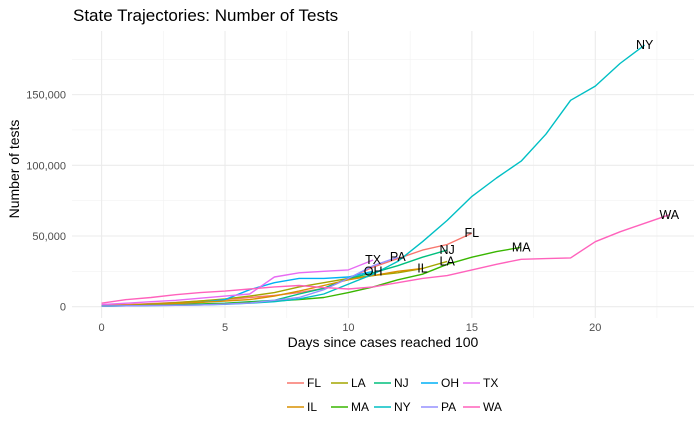 The height and width of the screenshot is (432, 700). What do you see at coordinates (490, 383) in the screenshot?
I see `legend-label: TX` at bounding box center [490, 383].